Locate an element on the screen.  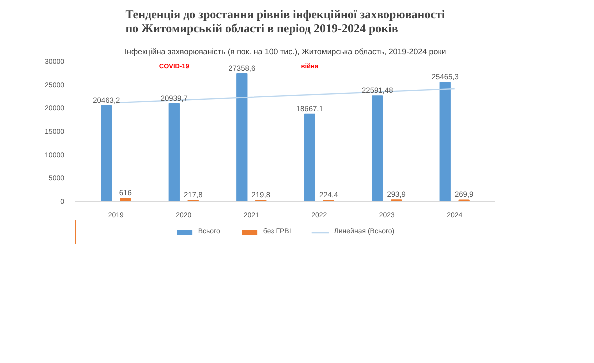
chart-subtitle: Інфекційна захворюваність (в пок. на 100 тис.), Житомирська область, 2019-2024 роки is located at coordinates (285, 52).